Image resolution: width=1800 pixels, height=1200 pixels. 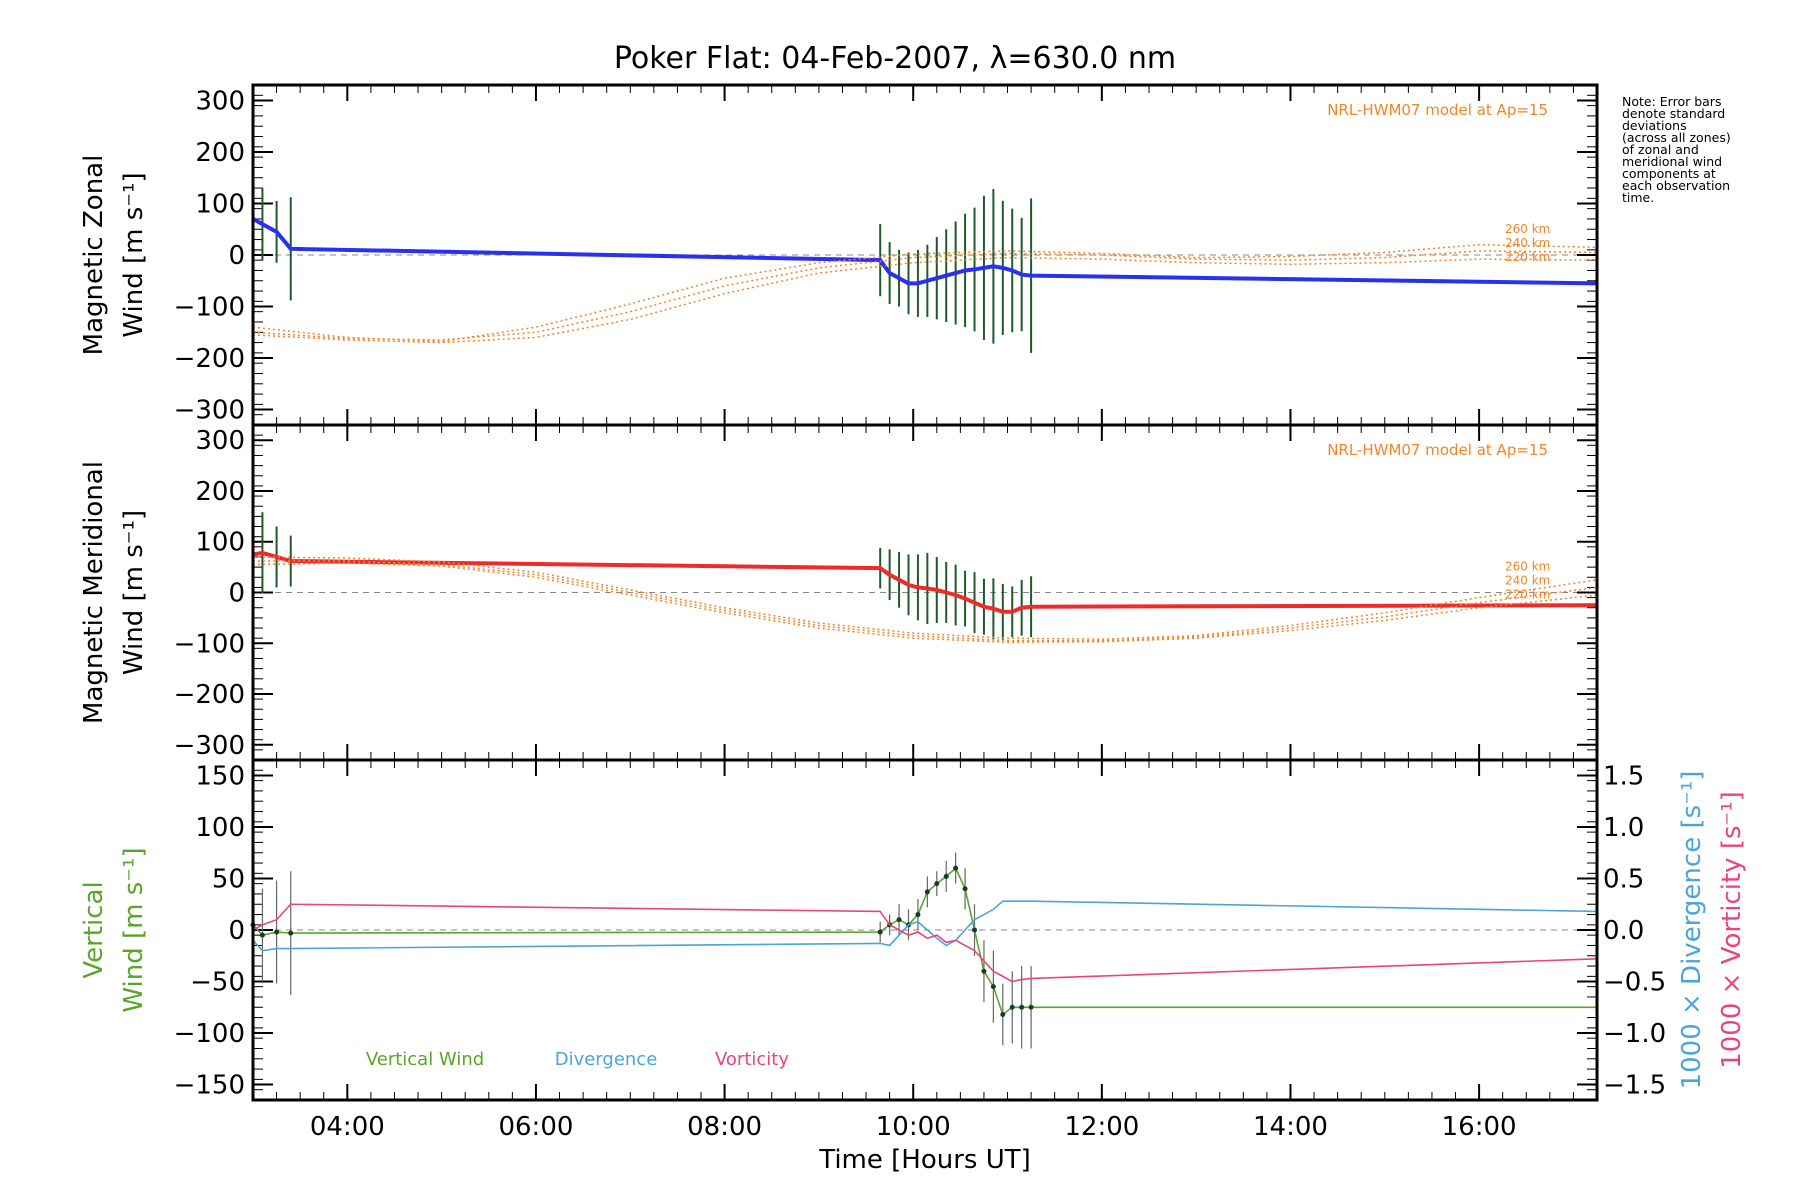 What do you see at coordinates (925, 251) in the screenshot?
I see `series-line-zonal-wind` at bounding box center [925, 251].